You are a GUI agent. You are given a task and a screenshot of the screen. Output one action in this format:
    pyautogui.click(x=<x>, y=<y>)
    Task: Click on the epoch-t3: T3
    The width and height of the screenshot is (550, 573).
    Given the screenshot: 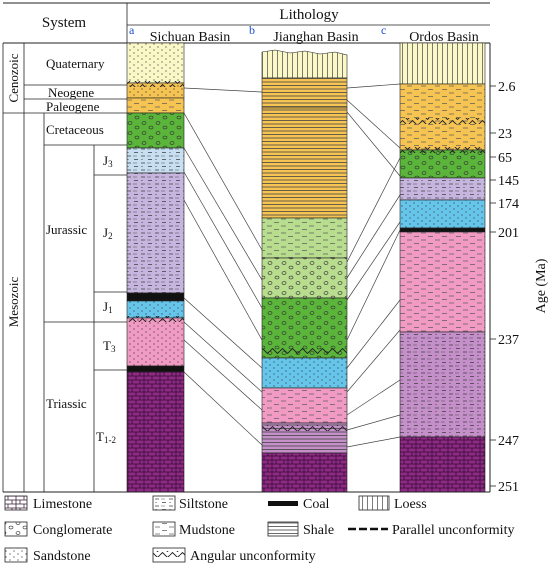 What is the action you would take?
    pyautogui.click(x=109, y=346)
    